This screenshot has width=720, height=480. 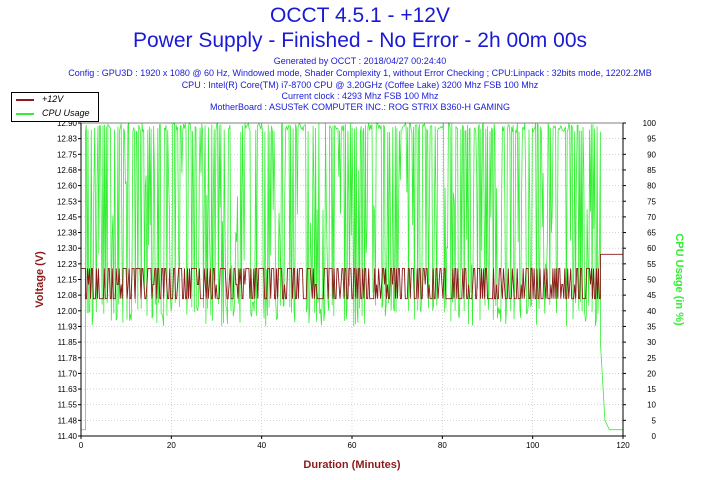 I want to click on y2-tick-label: 40, so click(x=651, y=311).